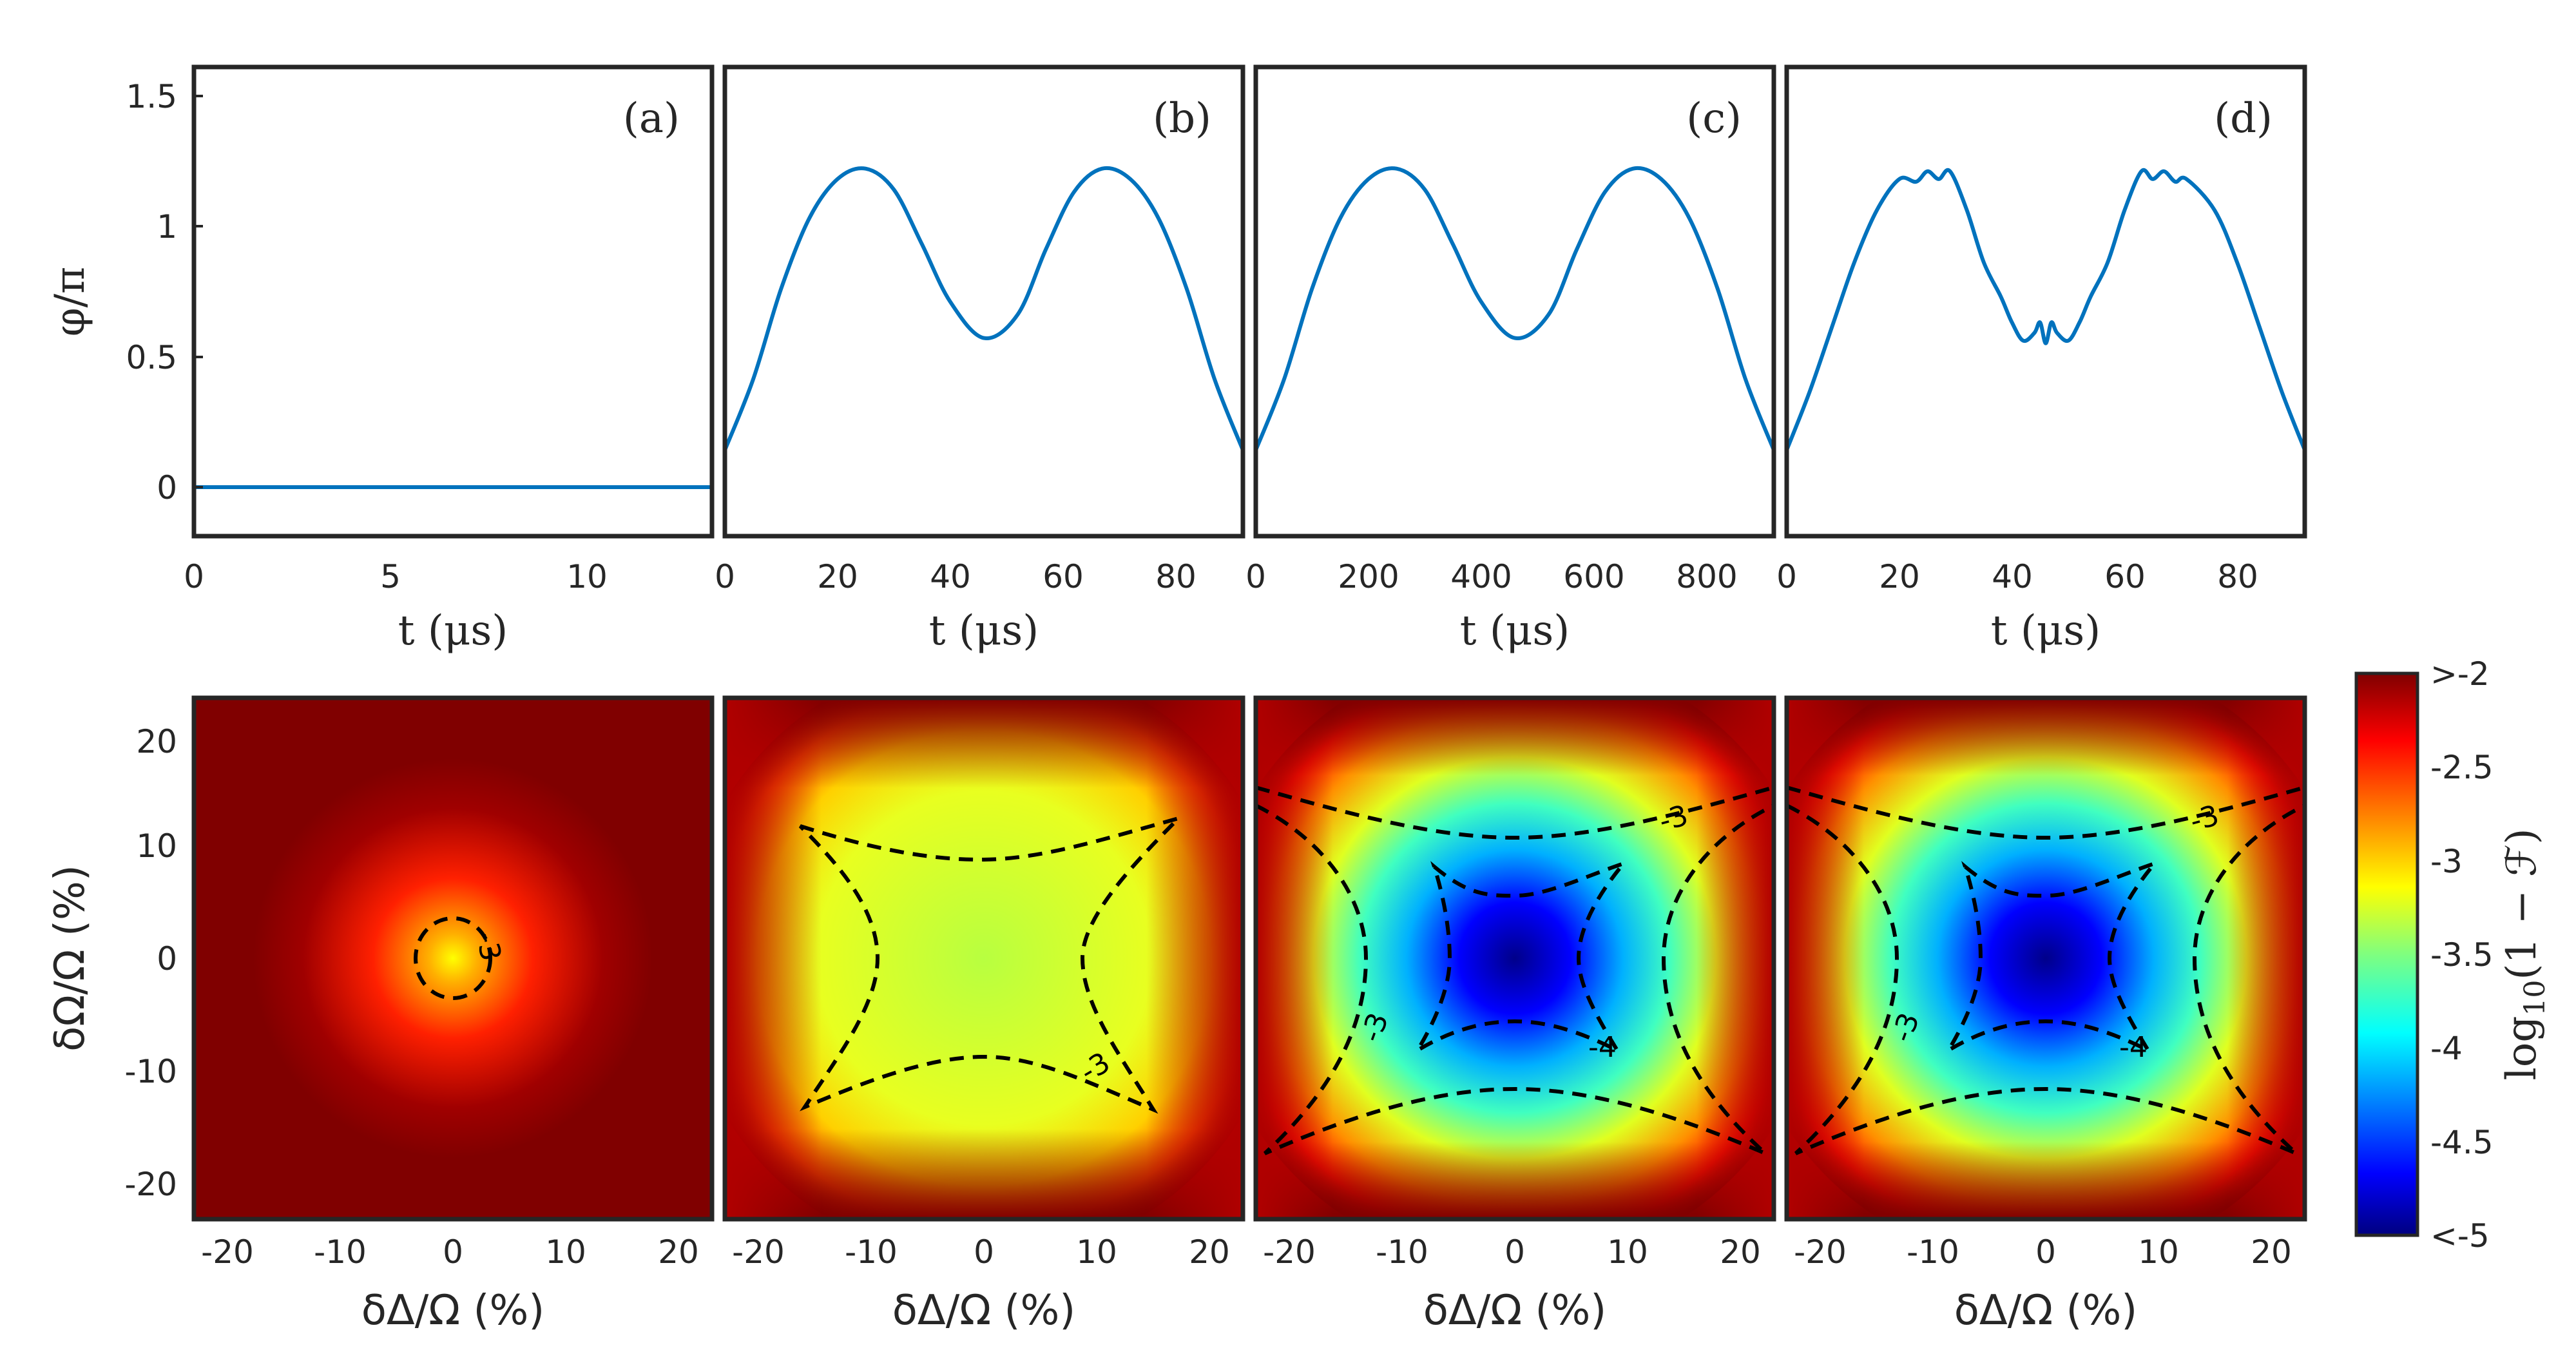  What do you see at coordinates (164, 292) in the screenshot?
I see `y-axis-ticks: 0 0.5 1 1.5` at bounding box center [164, 292].